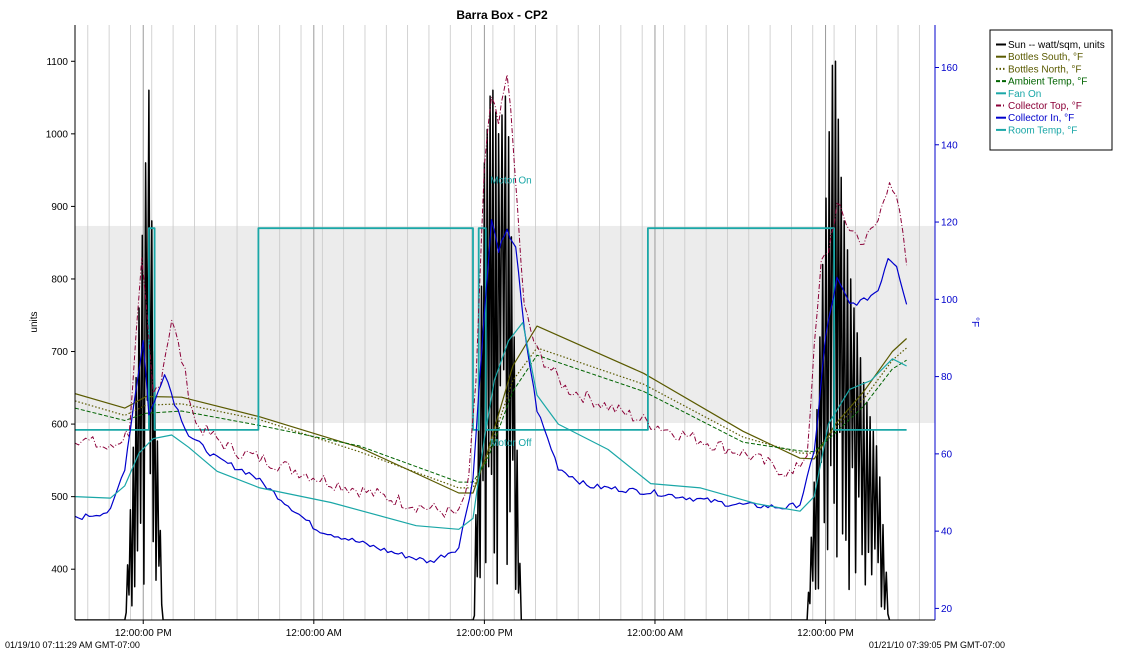 The width and height of the screenshot is (1123, 657). I want to click on left-tick-label: 400, so click(59, 570).